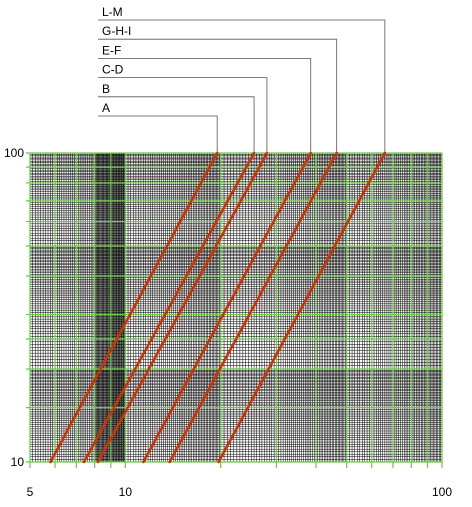 This screenshot has width=472, height=507. I want to click on curve-leader-a, so click(158, 134).